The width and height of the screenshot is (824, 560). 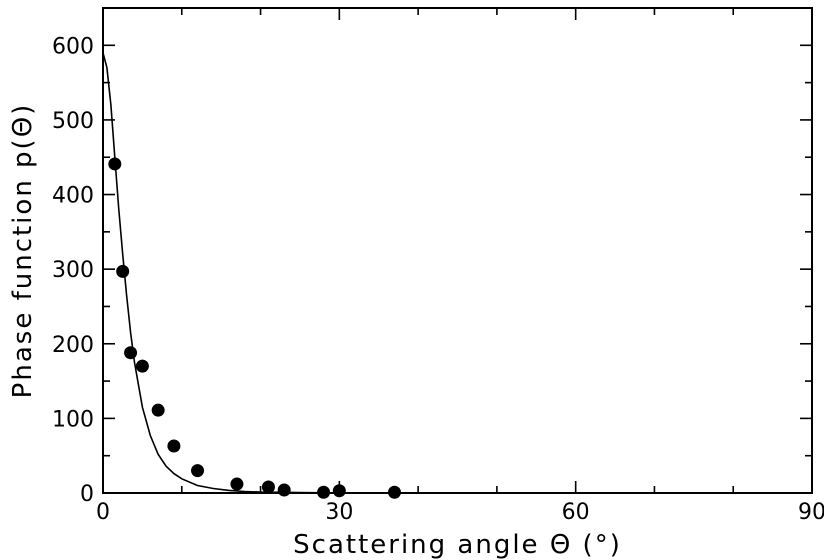 I want to click on y-tick-label: 300, so click(x=73, y=270).